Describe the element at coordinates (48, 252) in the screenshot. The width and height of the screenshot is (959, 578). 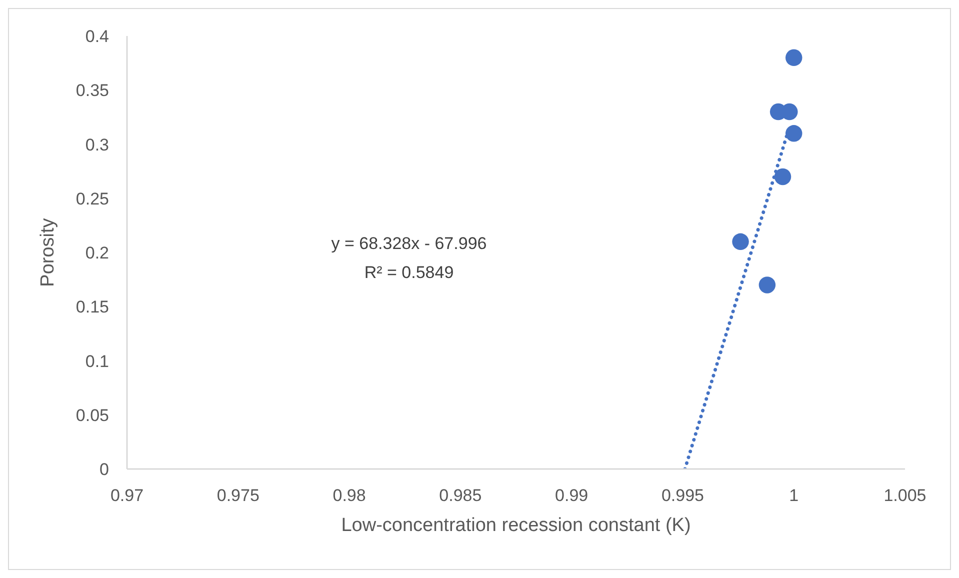
I see `y-axis-title: Porosity` at that location.